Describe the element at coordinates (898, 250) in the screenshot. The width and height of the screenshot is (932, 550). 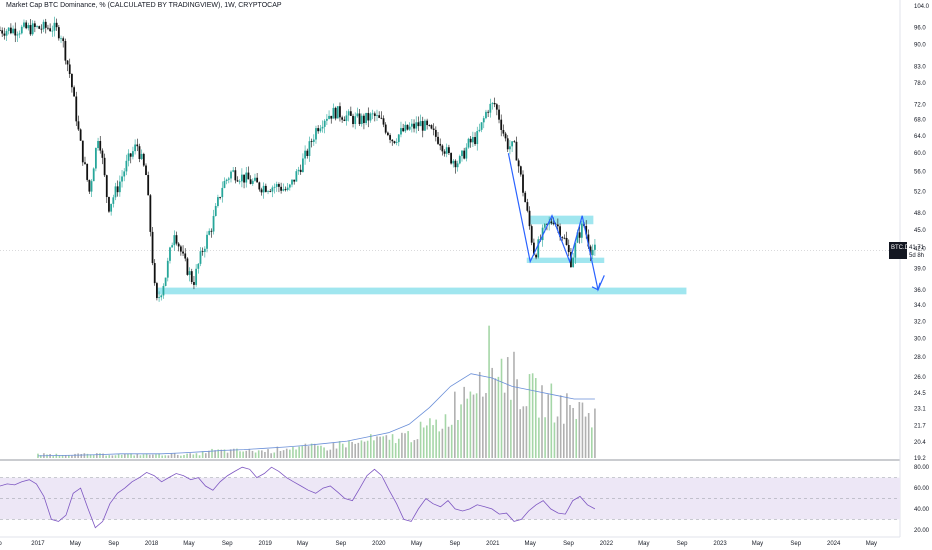
I see `price-tag-box` at that location.